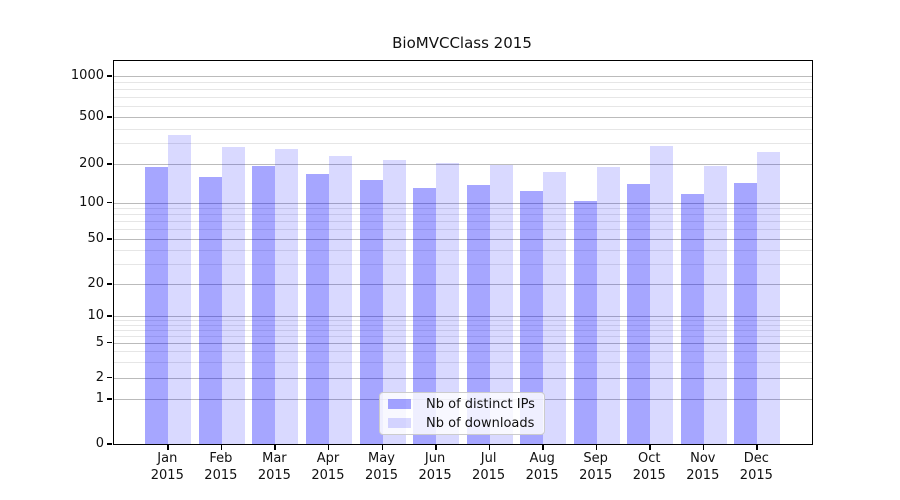 This screenshot has width=900, height=500. I want to click on legend-swatch-distinct-ips, so click(399, 404).